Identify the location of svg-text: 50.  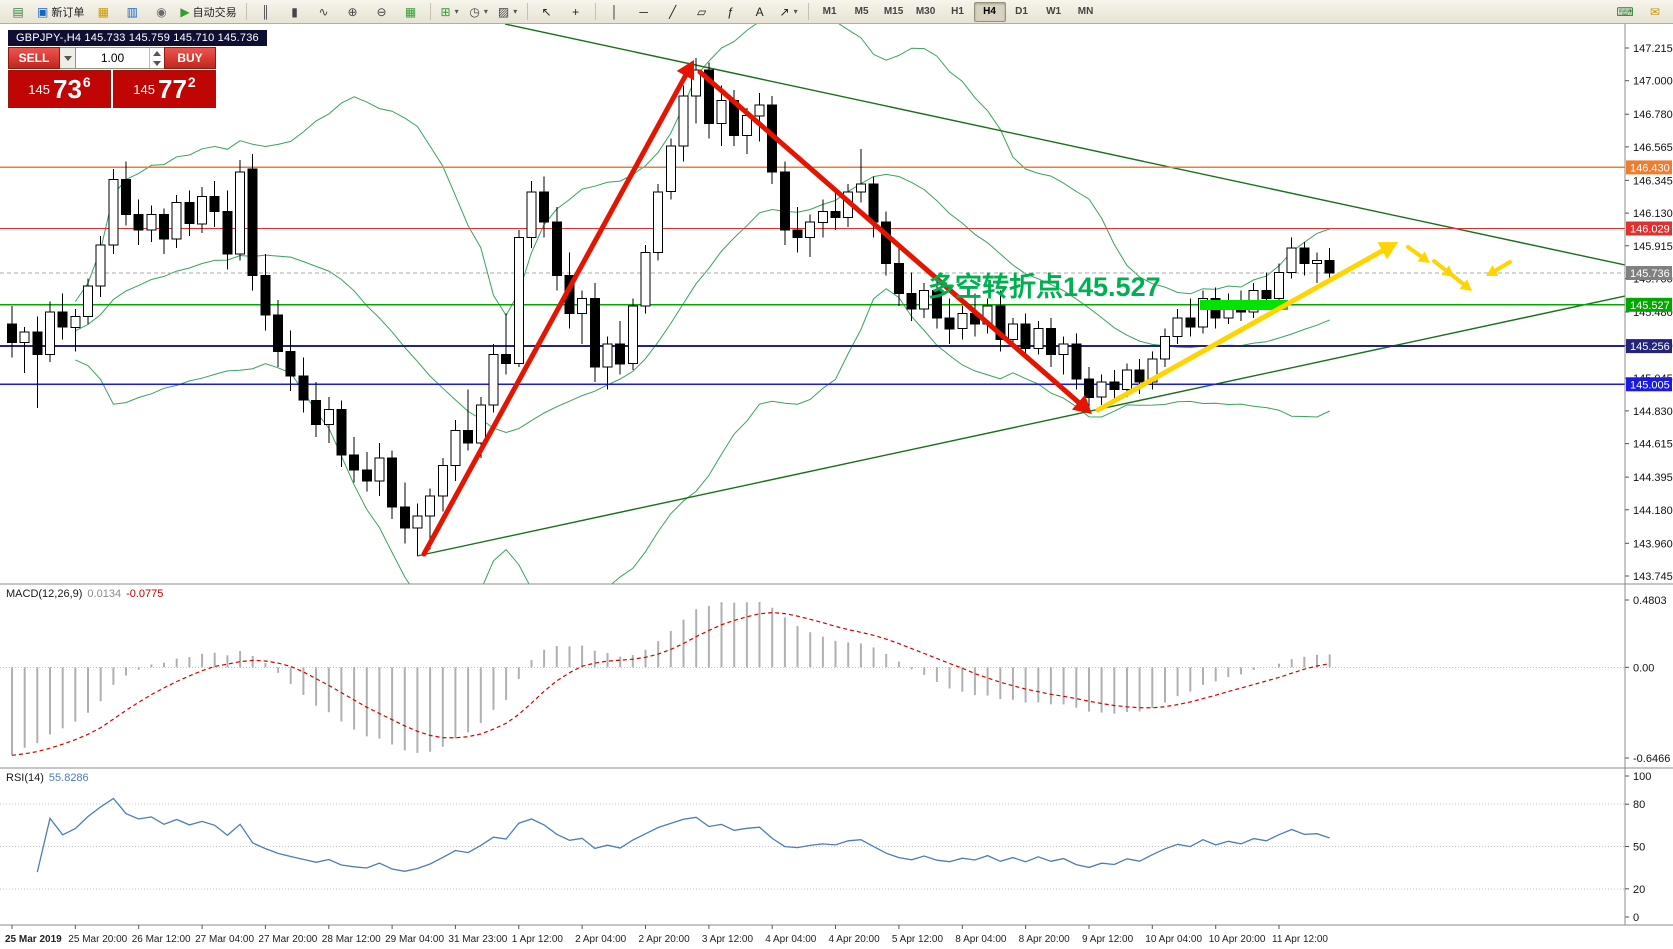
(1639, 848).